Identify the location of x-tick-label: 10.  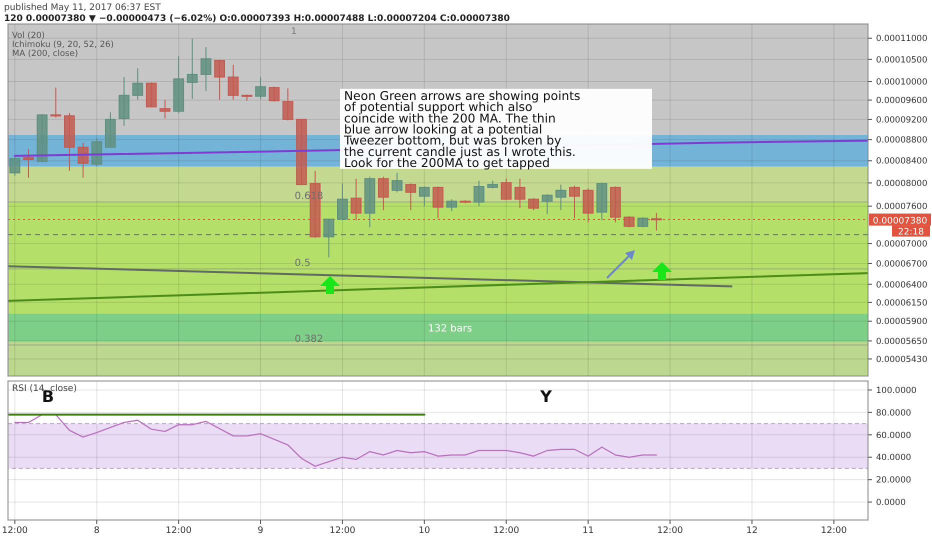
(424, 531).